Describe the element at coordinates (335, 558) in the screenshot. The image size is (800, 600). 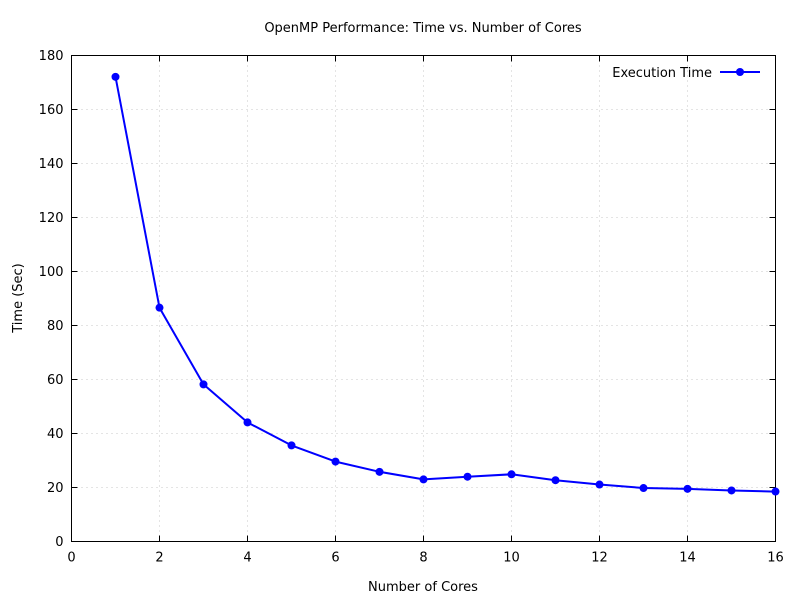
I see `x-tick-label: 6` at that location.